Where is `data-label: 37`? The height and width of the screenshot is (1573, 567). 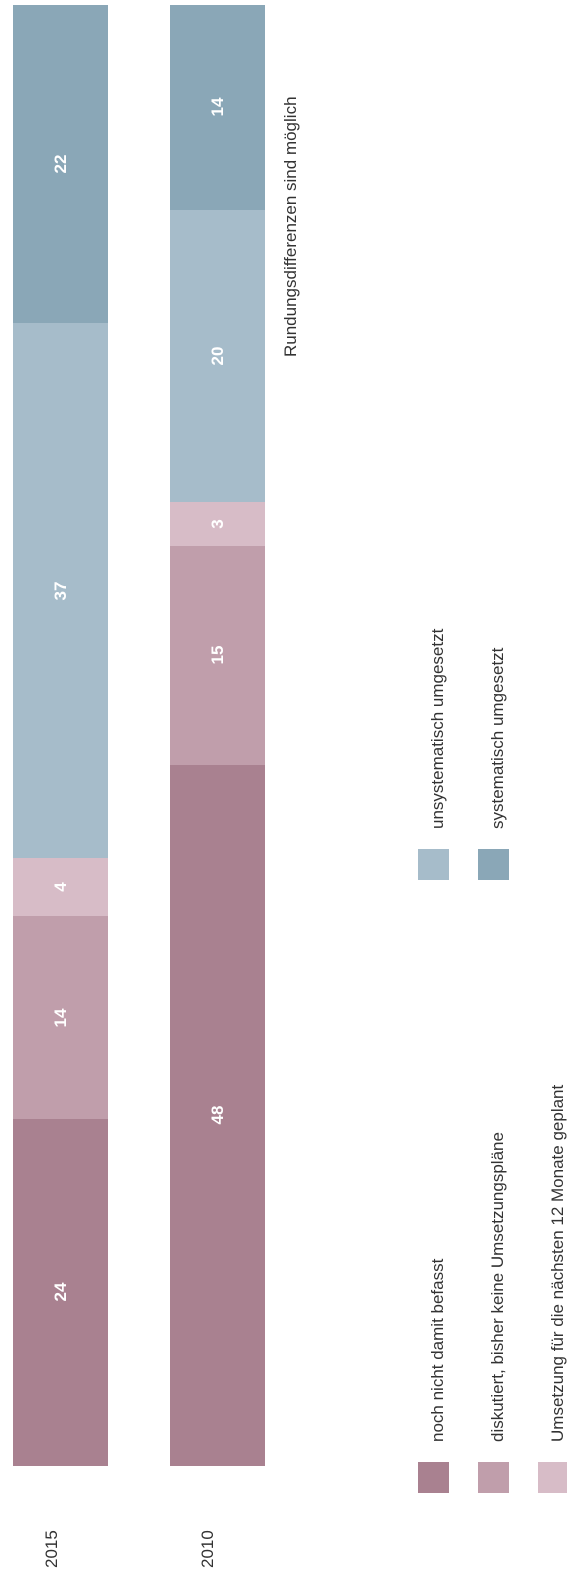
data-label: 37 is located at coordinates (60, 591).